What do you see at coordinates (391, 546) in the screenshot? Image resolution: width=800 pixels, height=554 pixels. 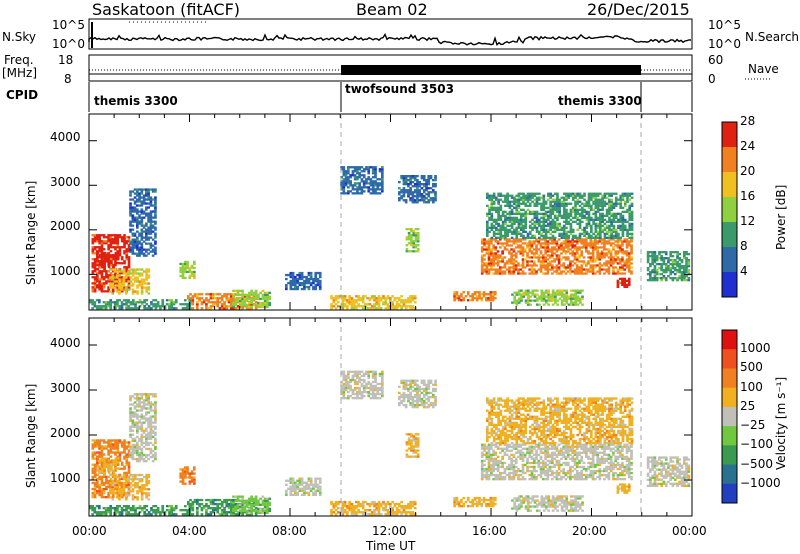 I see `xlabel: Time UT` at bounding box center [391, 546].